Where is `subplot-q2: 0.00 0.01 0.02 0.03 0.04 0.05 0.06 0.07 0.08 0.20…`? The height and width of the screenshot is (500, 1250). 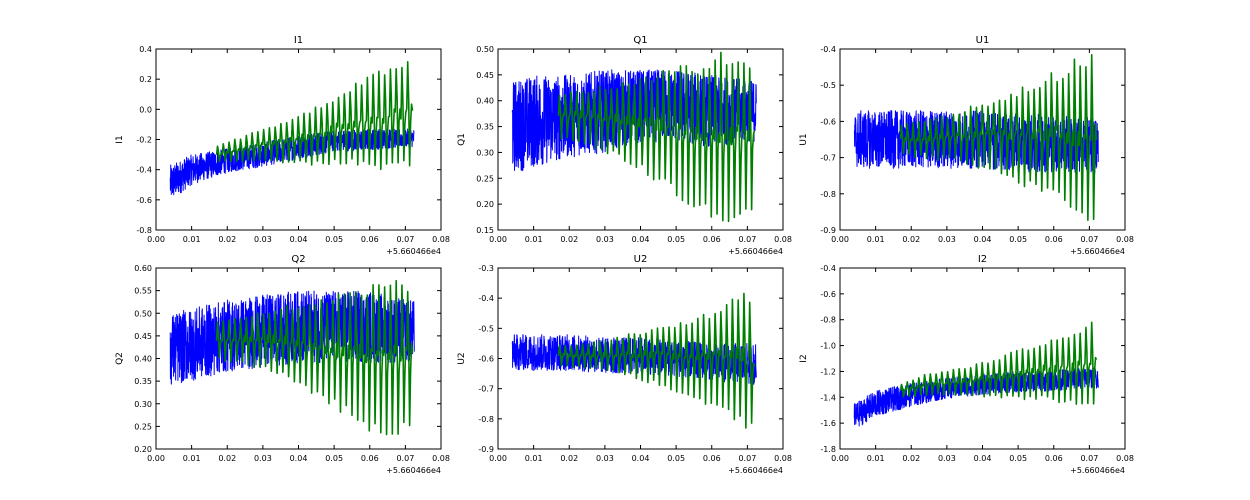 subplot-q2: 0.00 0.01 0.02 0.03 0.04 0.05 0.06 0.07 0.08 0.20… is located at coordinates (282, 364).